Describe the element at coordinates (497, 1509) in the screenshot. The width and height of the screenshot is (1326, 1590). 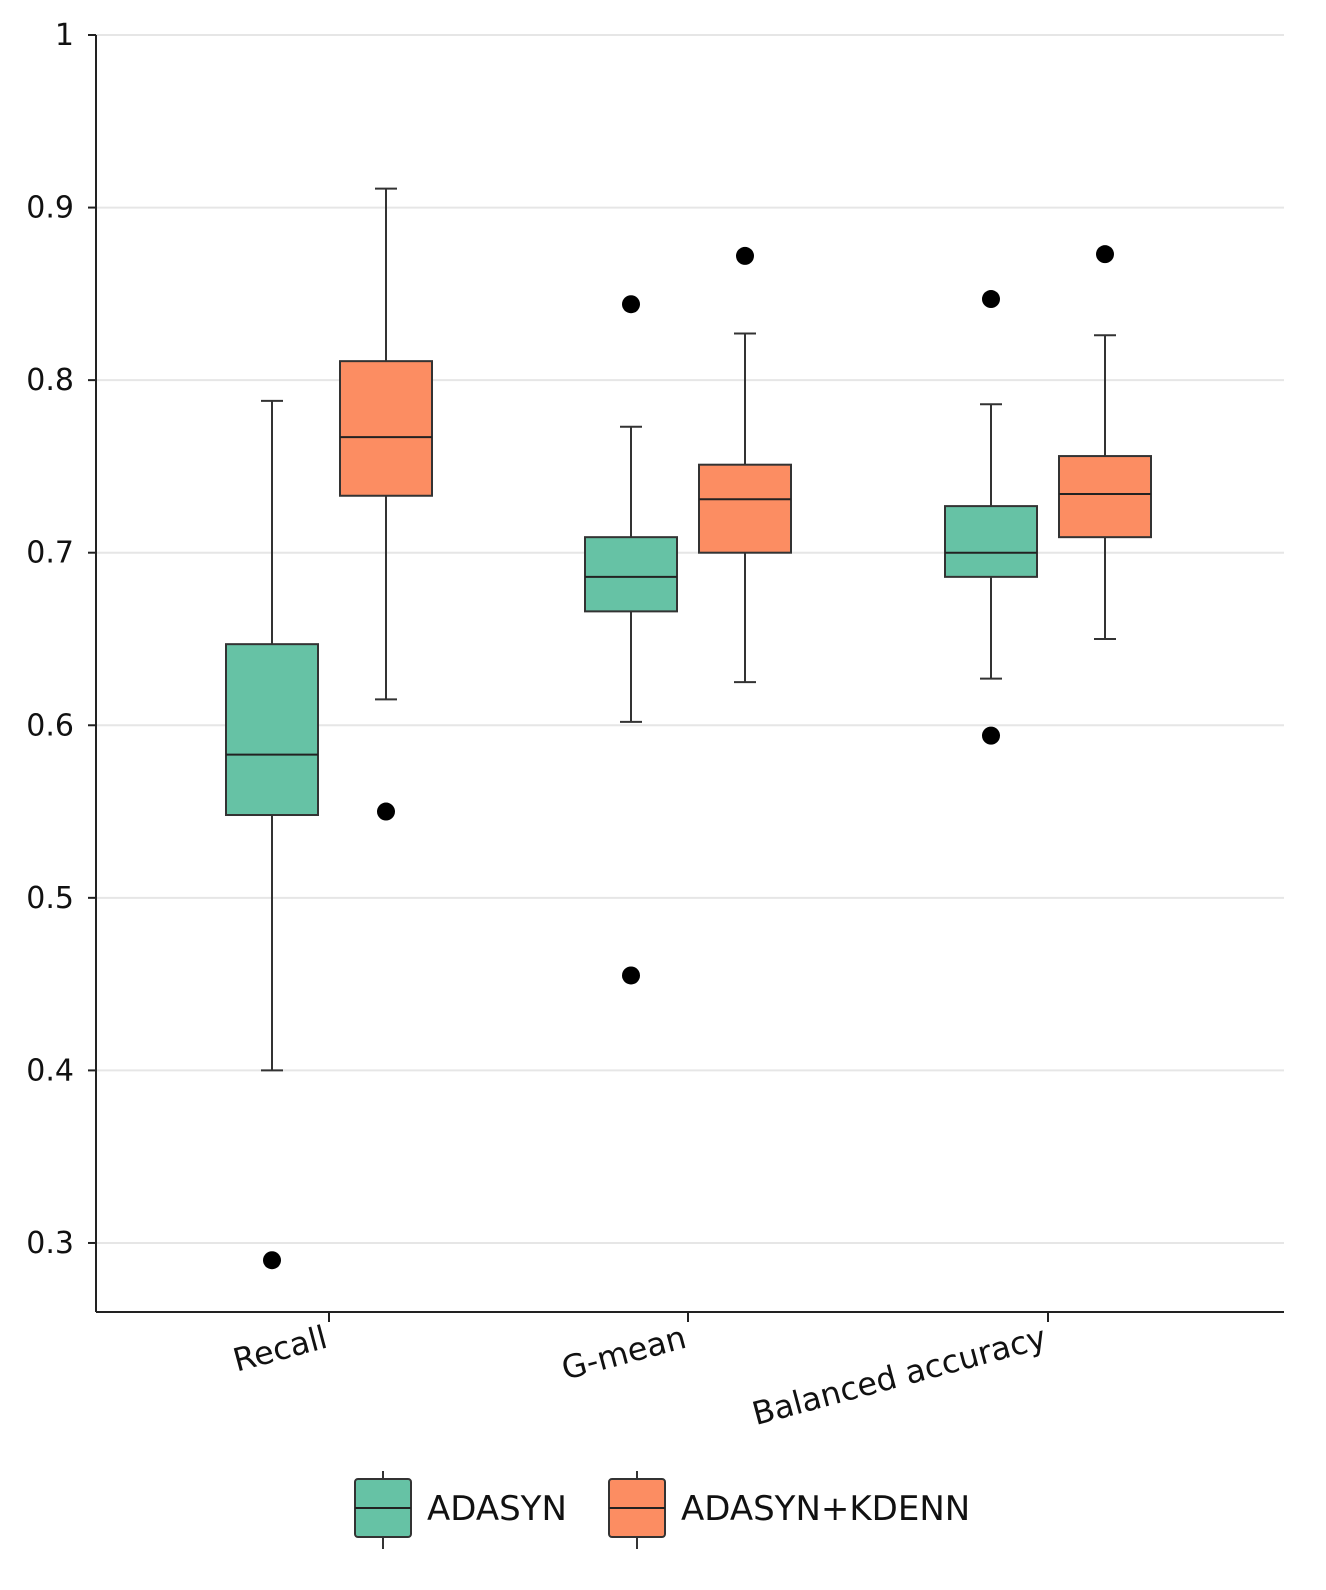
I see `legend-label: ADASYN` at that location.